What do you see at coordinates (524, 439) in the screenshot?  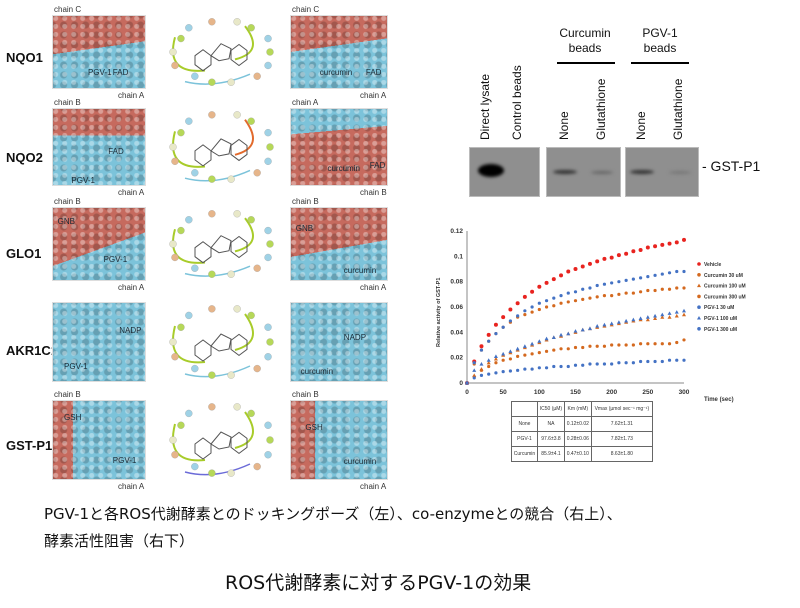 I see `table-cell: PGV-1` at bounding box center [524, 439].